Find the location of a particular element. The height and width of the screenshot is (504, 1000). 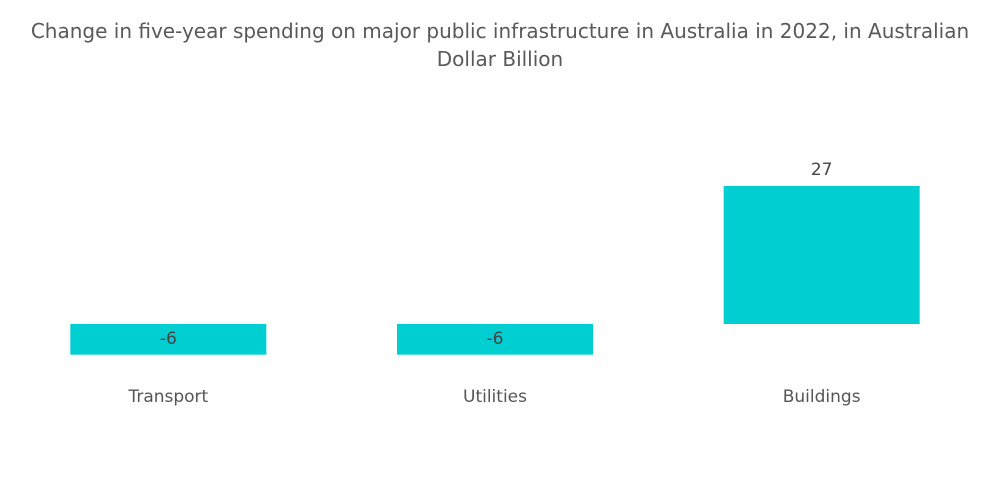

data-label-transport: -6 is located at coordinates (168, 339).